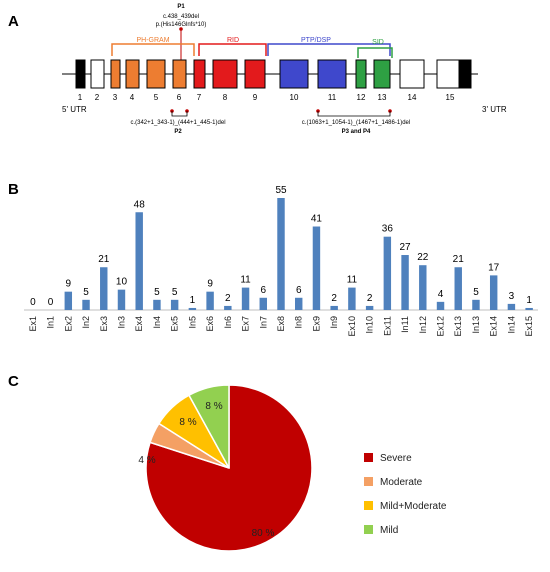 This screenshot has width=550, height=572. I want to click on bar-category-label: Ex8, so click(281, 324).